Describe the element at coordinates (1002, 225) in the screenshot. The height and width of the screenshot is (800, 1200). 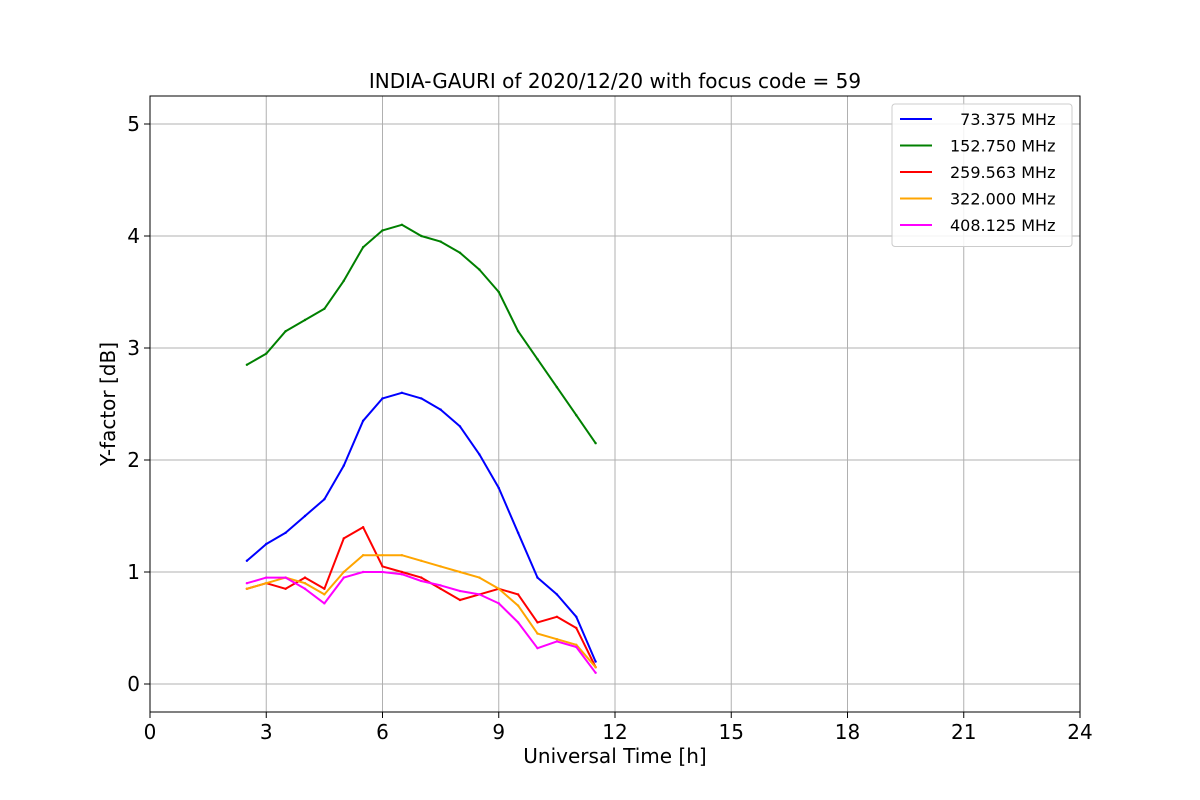
I see `legend-label: 408.125 MHz` at that location.